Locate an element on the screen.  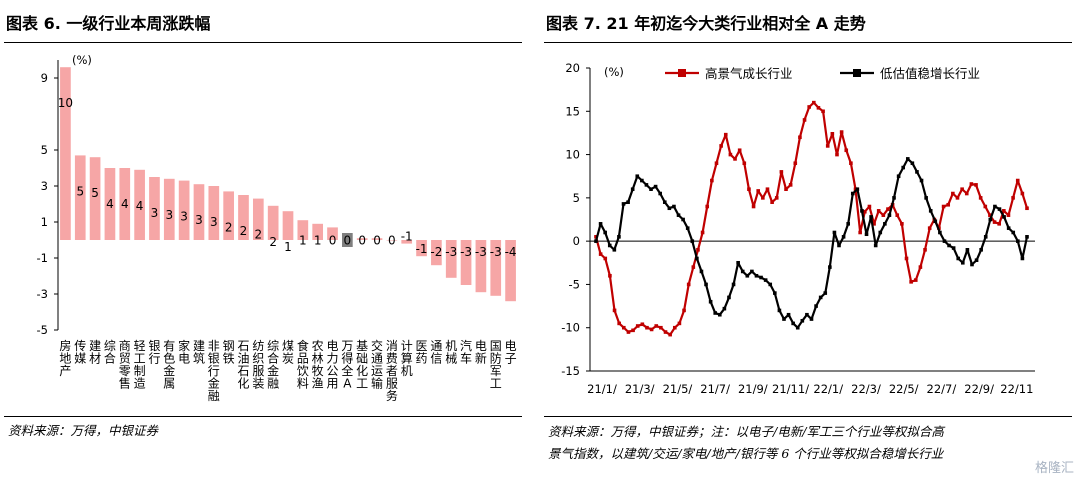
right-x-tick-label: 22/7/ is located at coordinates (942, 389).